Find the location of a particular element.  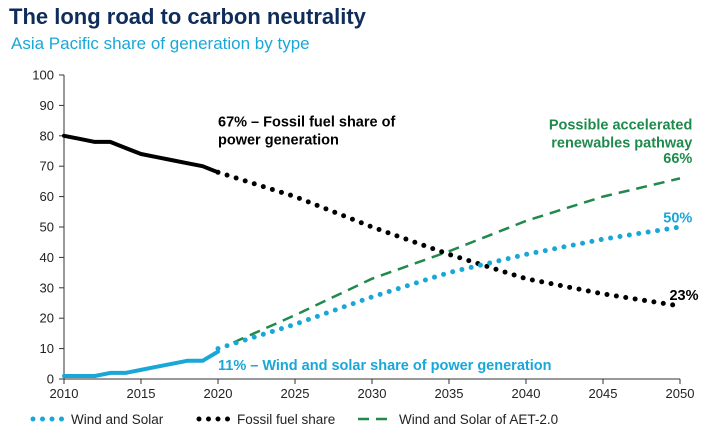

x-tick-label: 2030 is located at coordinates (372, 393).